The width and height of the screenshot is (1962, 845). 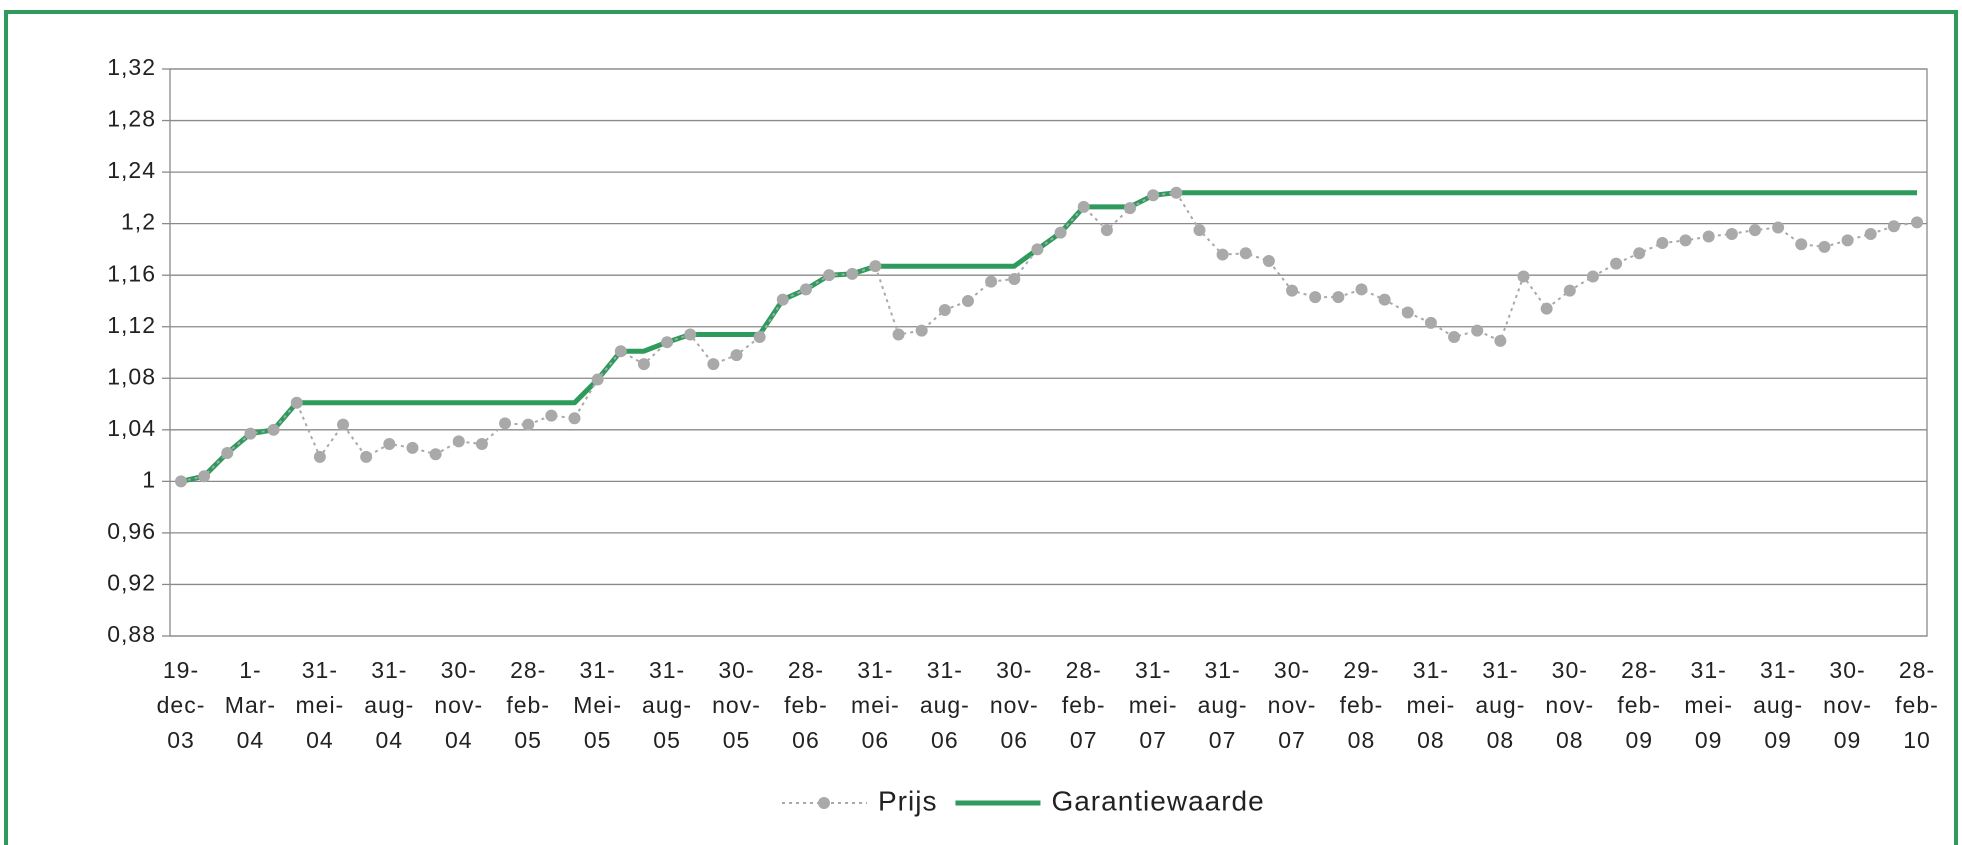 I want to click on x-tick-label: 31- mei- 07, so click(x=1153, y=705).